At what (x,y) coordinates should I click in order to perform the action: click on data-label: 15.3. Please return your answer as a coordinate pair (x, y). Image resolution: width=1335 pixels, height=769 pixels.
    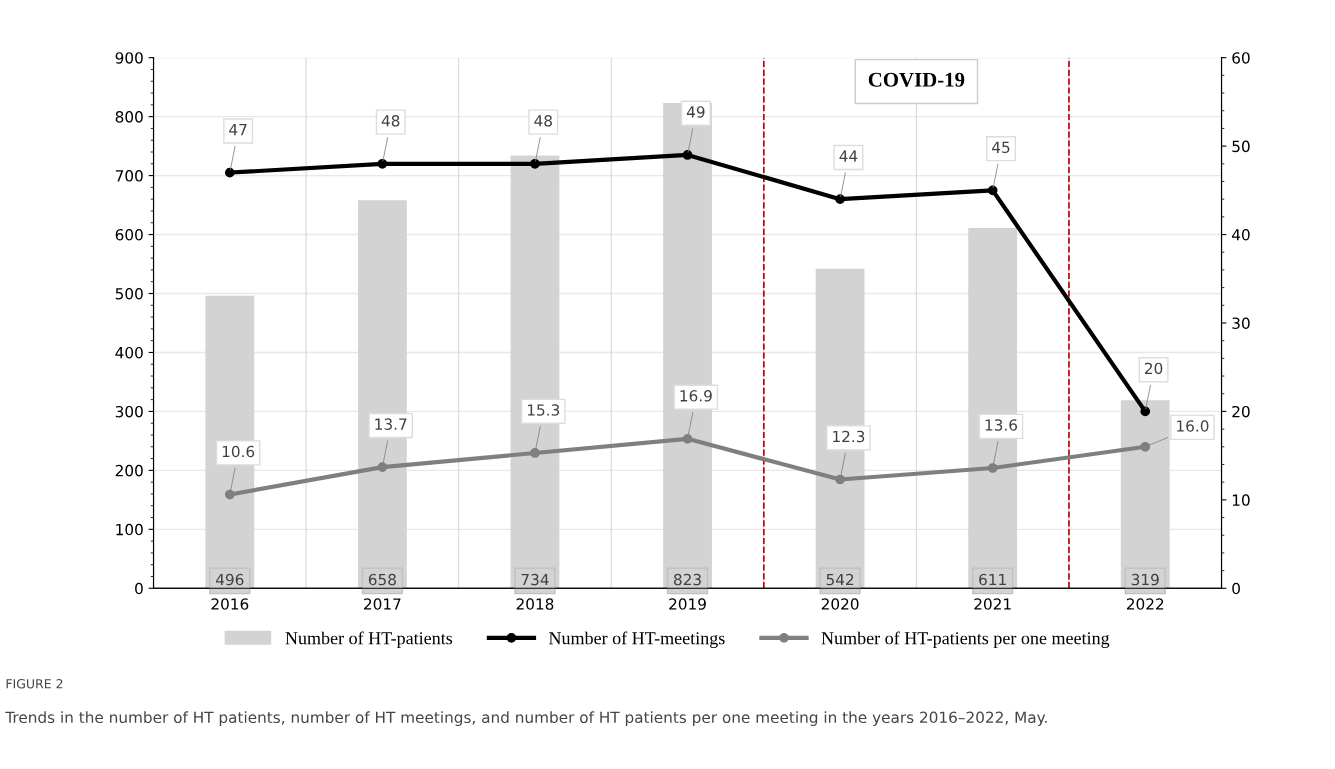
    Looking at the image, I should click on (543, 410).